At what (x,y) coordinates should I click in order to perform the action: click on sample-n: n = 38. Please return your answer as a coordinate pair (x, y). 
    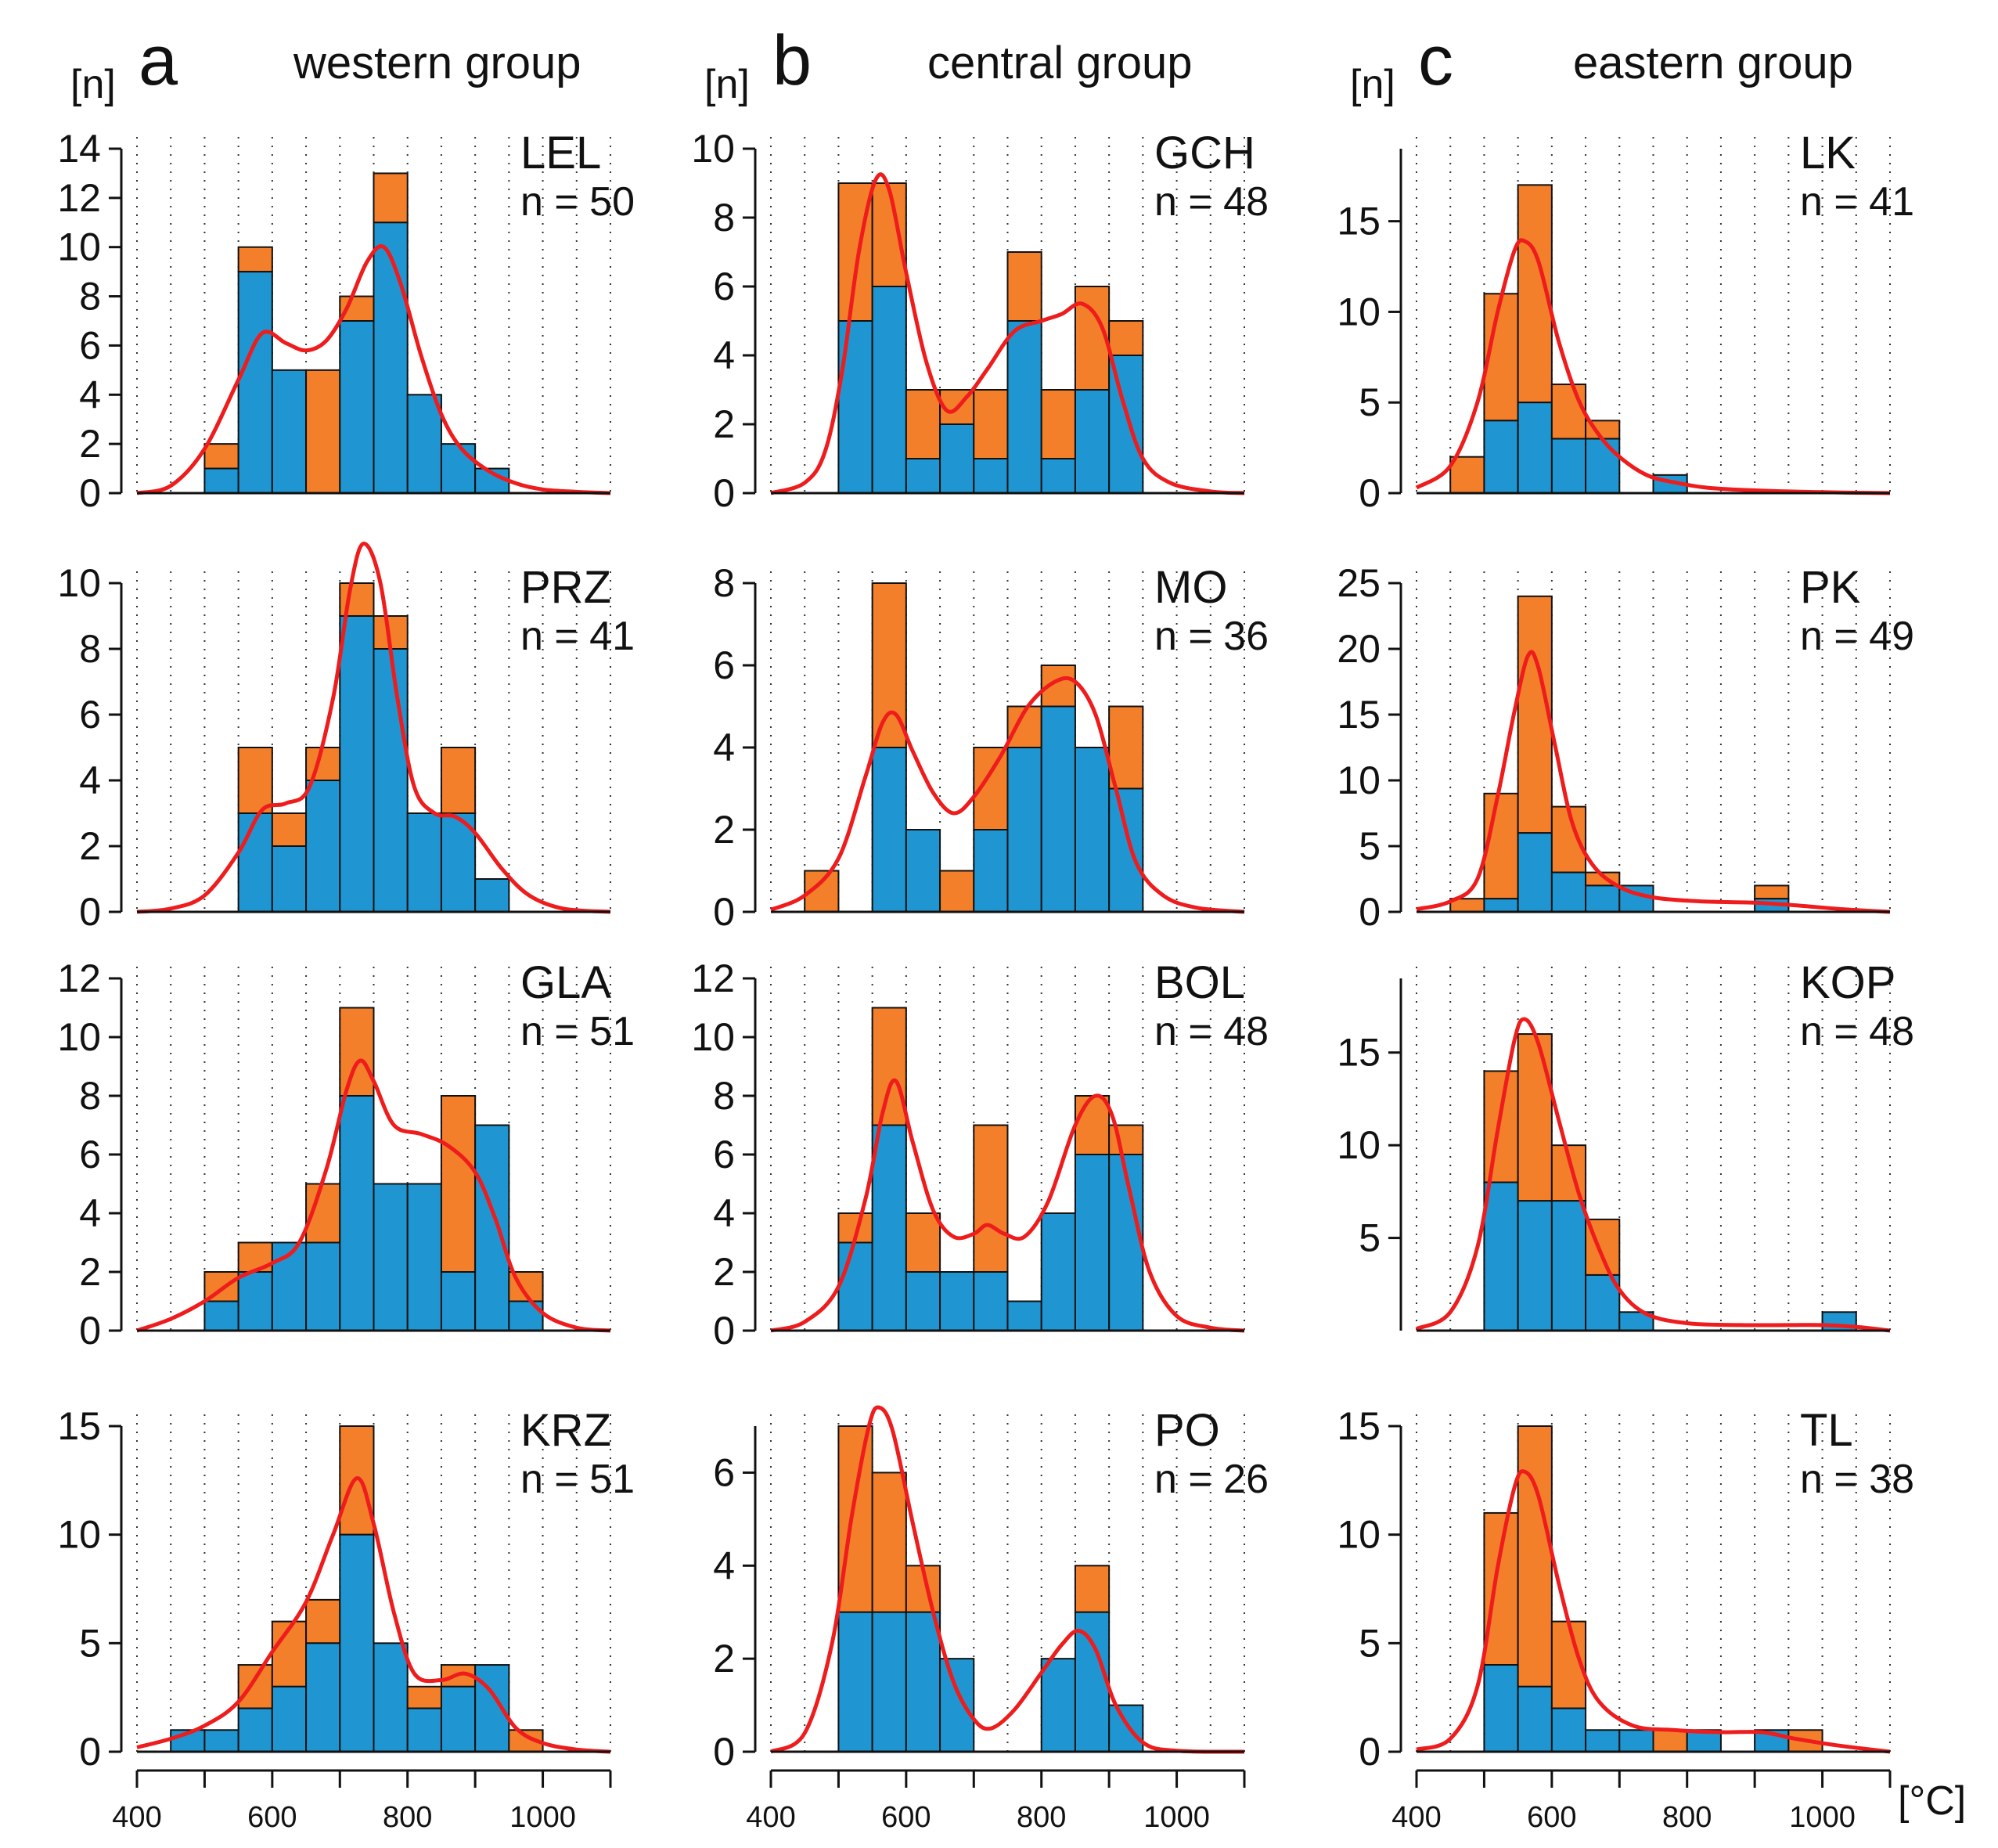
    Looking at the image, I should click on (1857, 1479).